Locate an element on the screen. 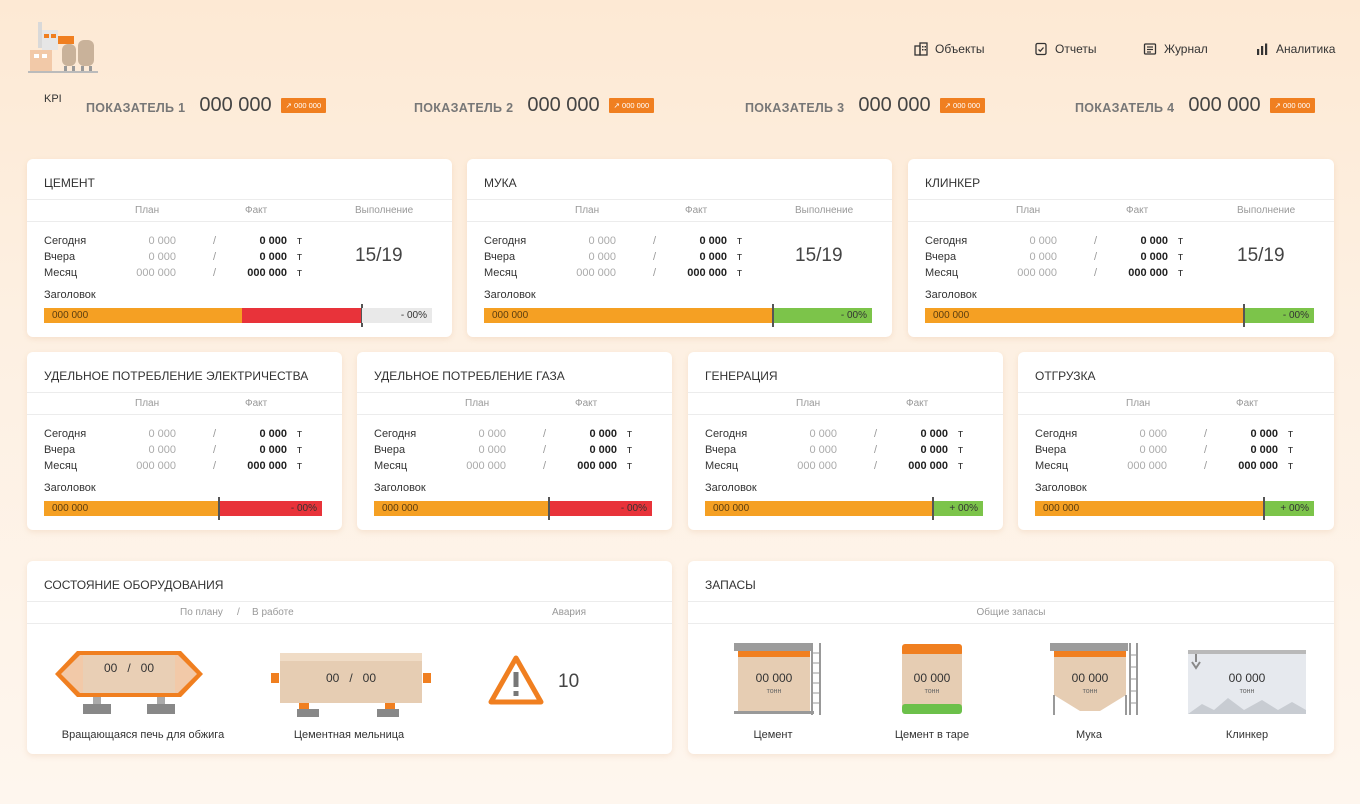 The height and width of the screenshot is (804, 1360). stock-packaged-cement-icon: 00 000 тонн is located at coordinates (932, 681).